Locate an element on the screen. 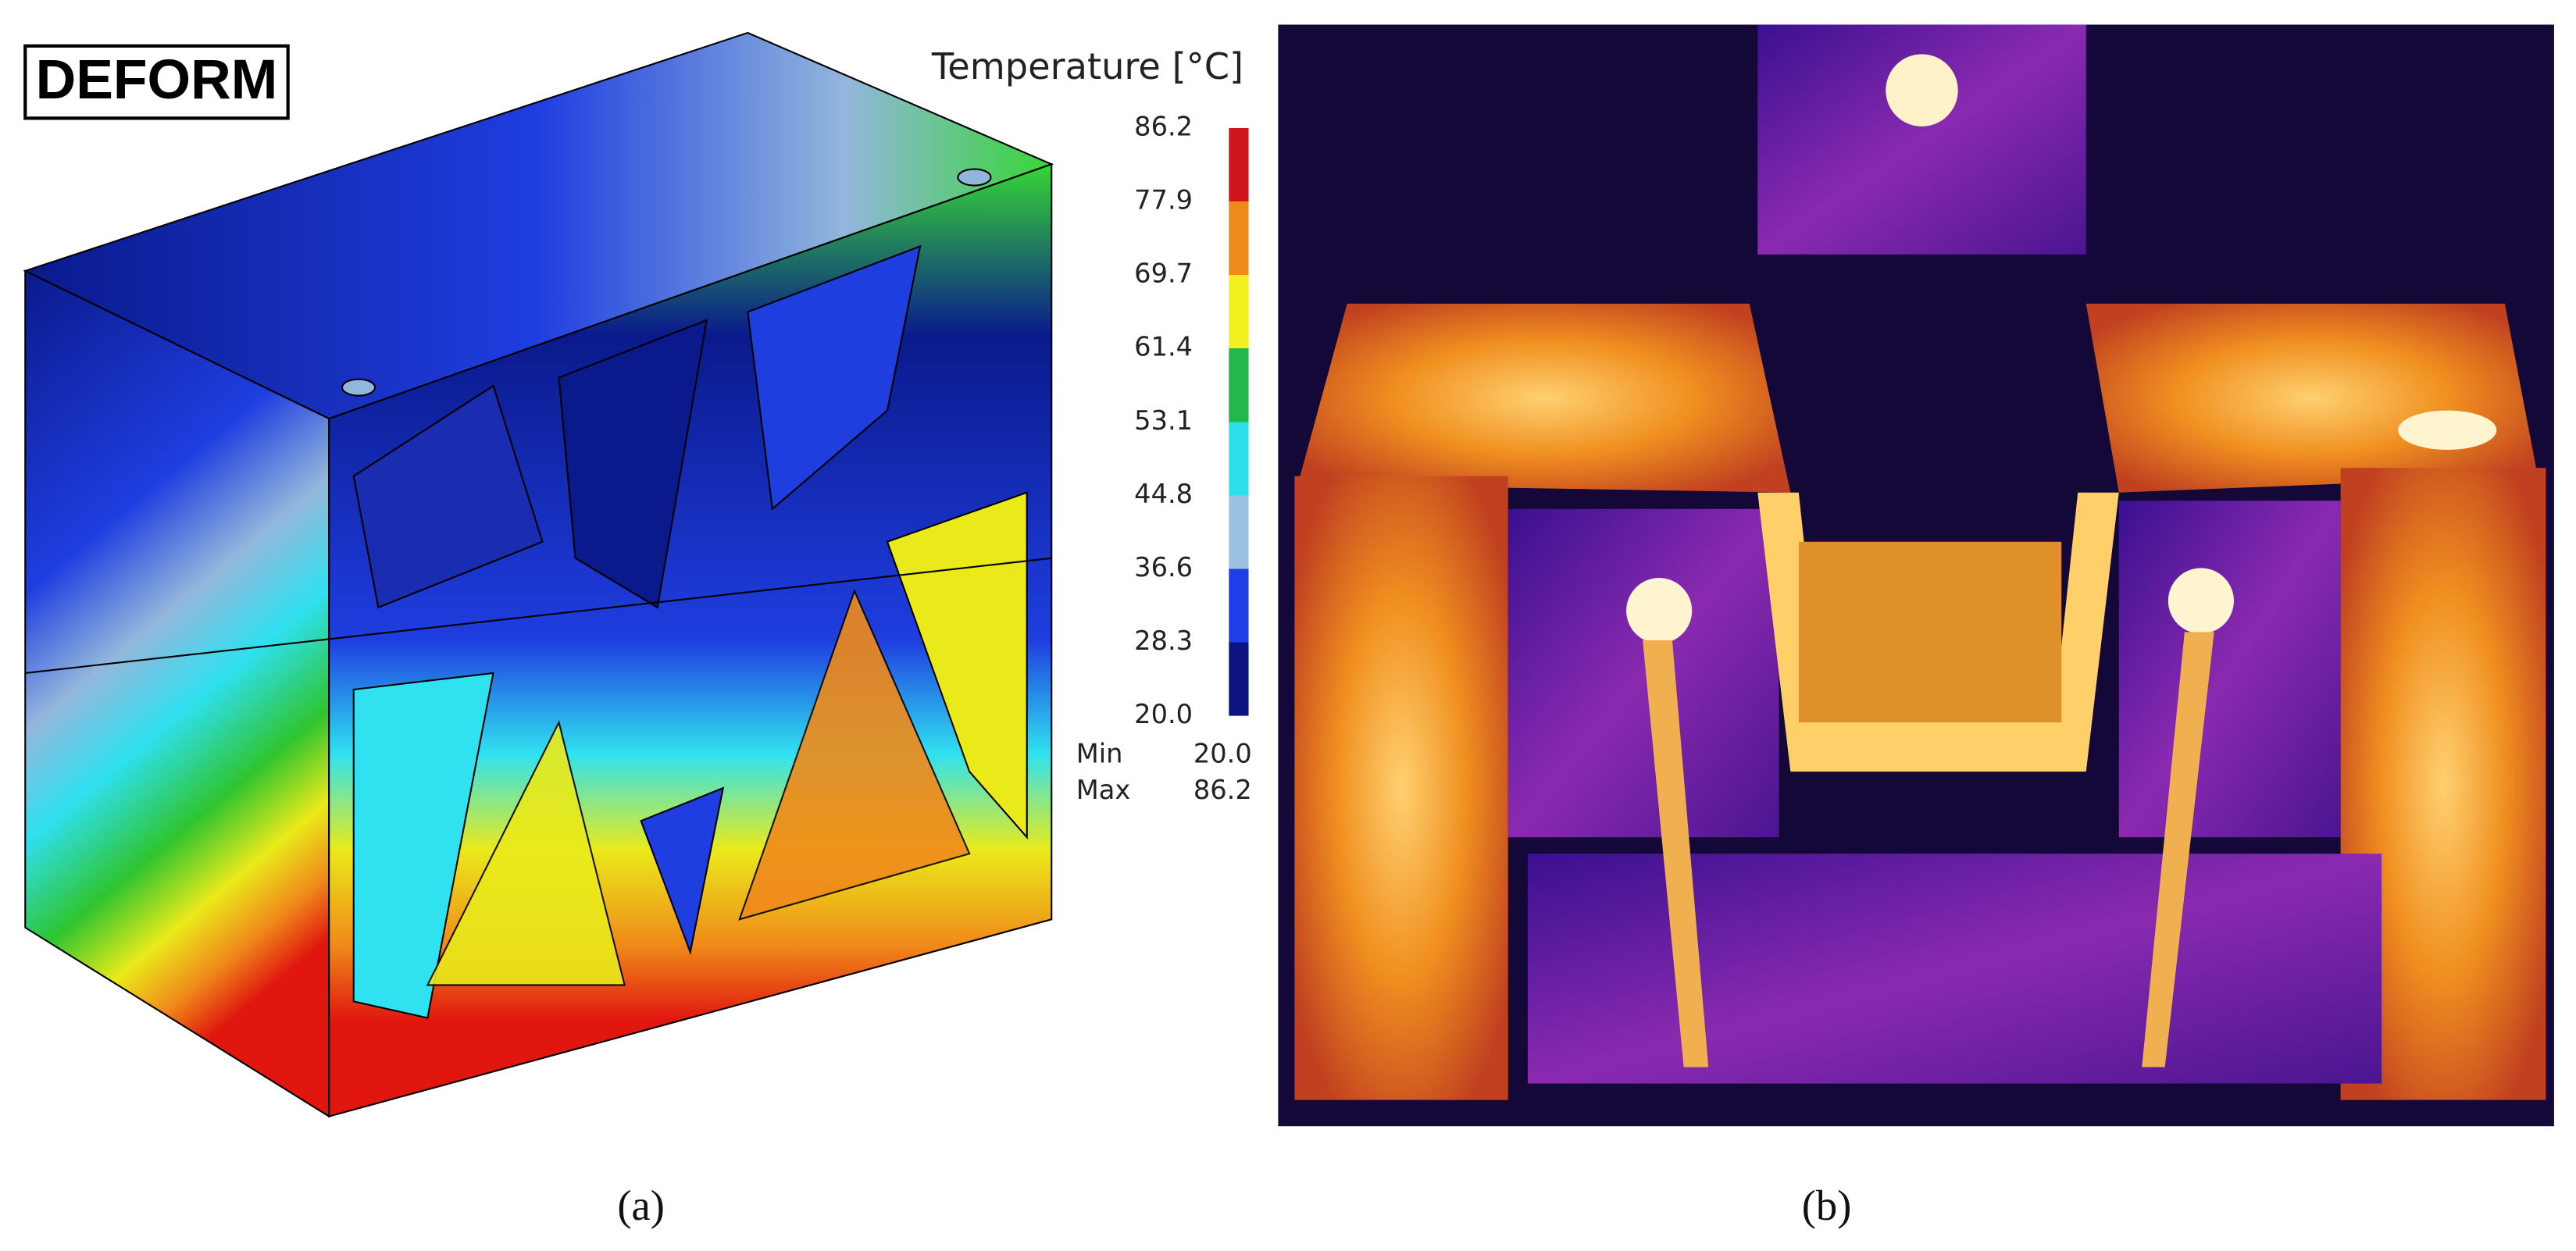 This screenshot has width=2576, height=1251. legend-tick-label: 69.7 is located at coordinates (1163, 273).